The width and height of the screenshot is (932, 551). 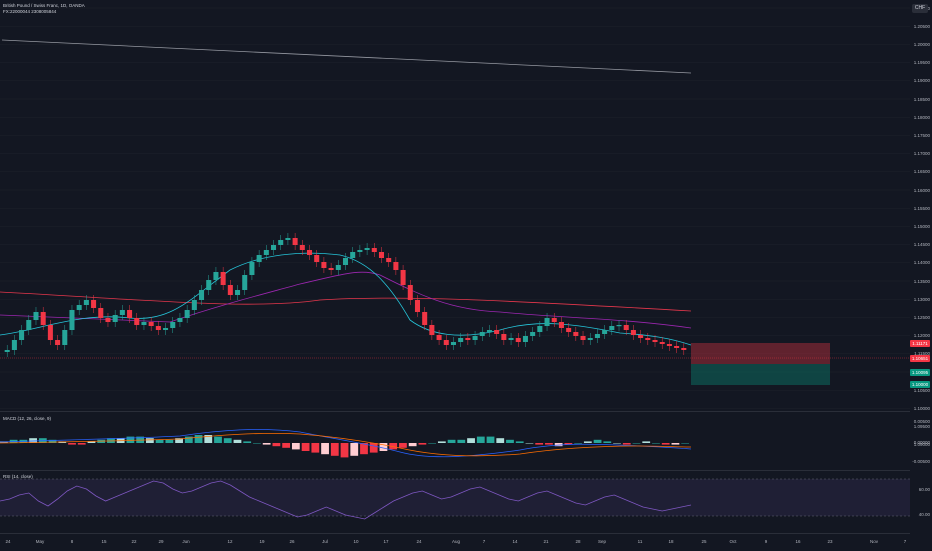 I want to click on macd-pane: MACD (12, 26, close, 9), so click(x=455, y=440).